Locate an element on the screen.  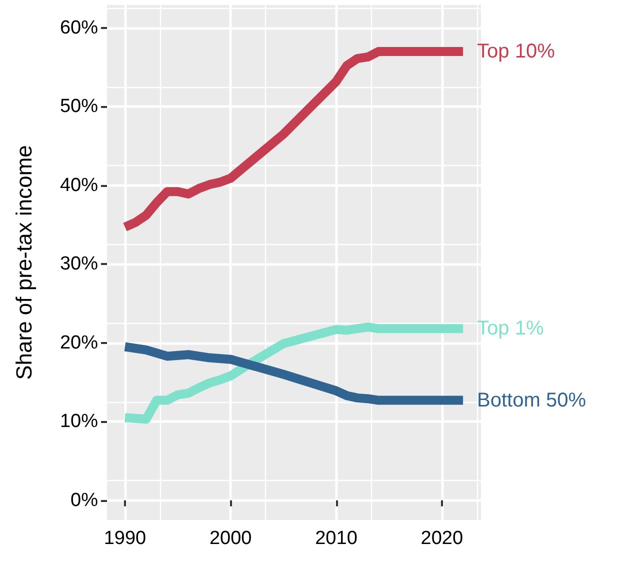
y-tick-label: 20% is located at coordinates (79, 343).